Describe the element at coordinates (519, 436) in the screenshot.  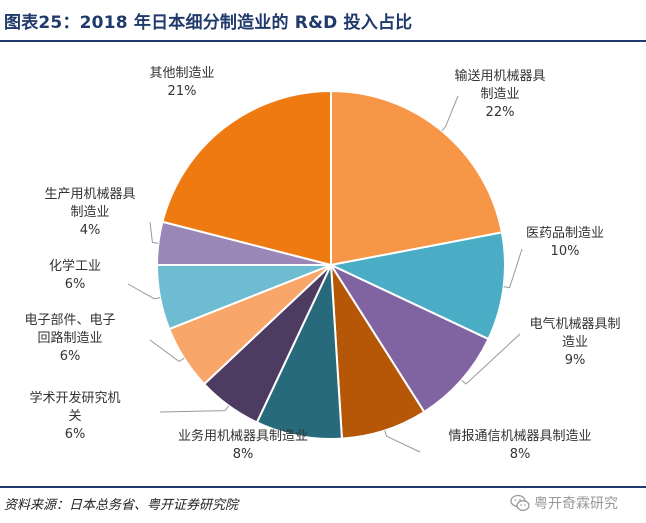
I see `slice-label-4: 情报通信机械器具制造业` at that location.